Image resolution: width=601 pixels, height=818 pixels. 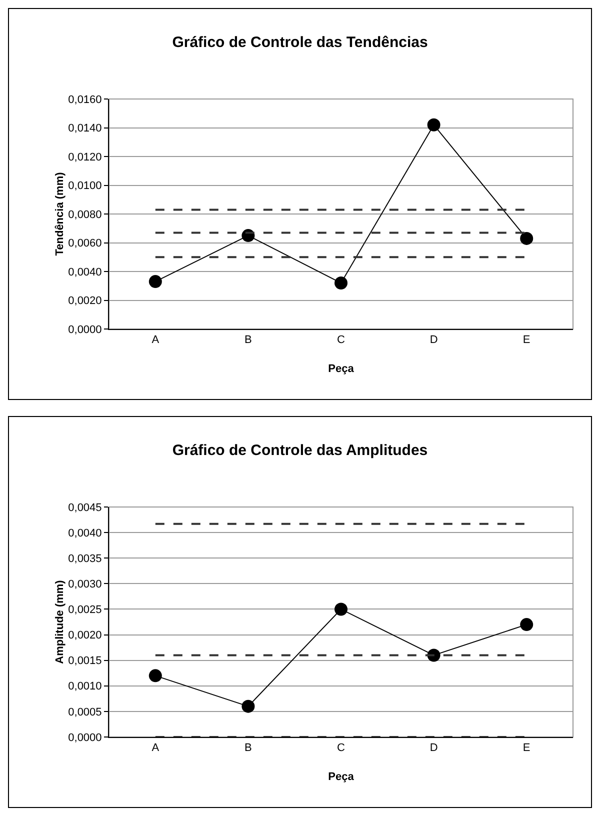 I want to click on y-tick-label: 0,0015, so click(x=85, y=661).